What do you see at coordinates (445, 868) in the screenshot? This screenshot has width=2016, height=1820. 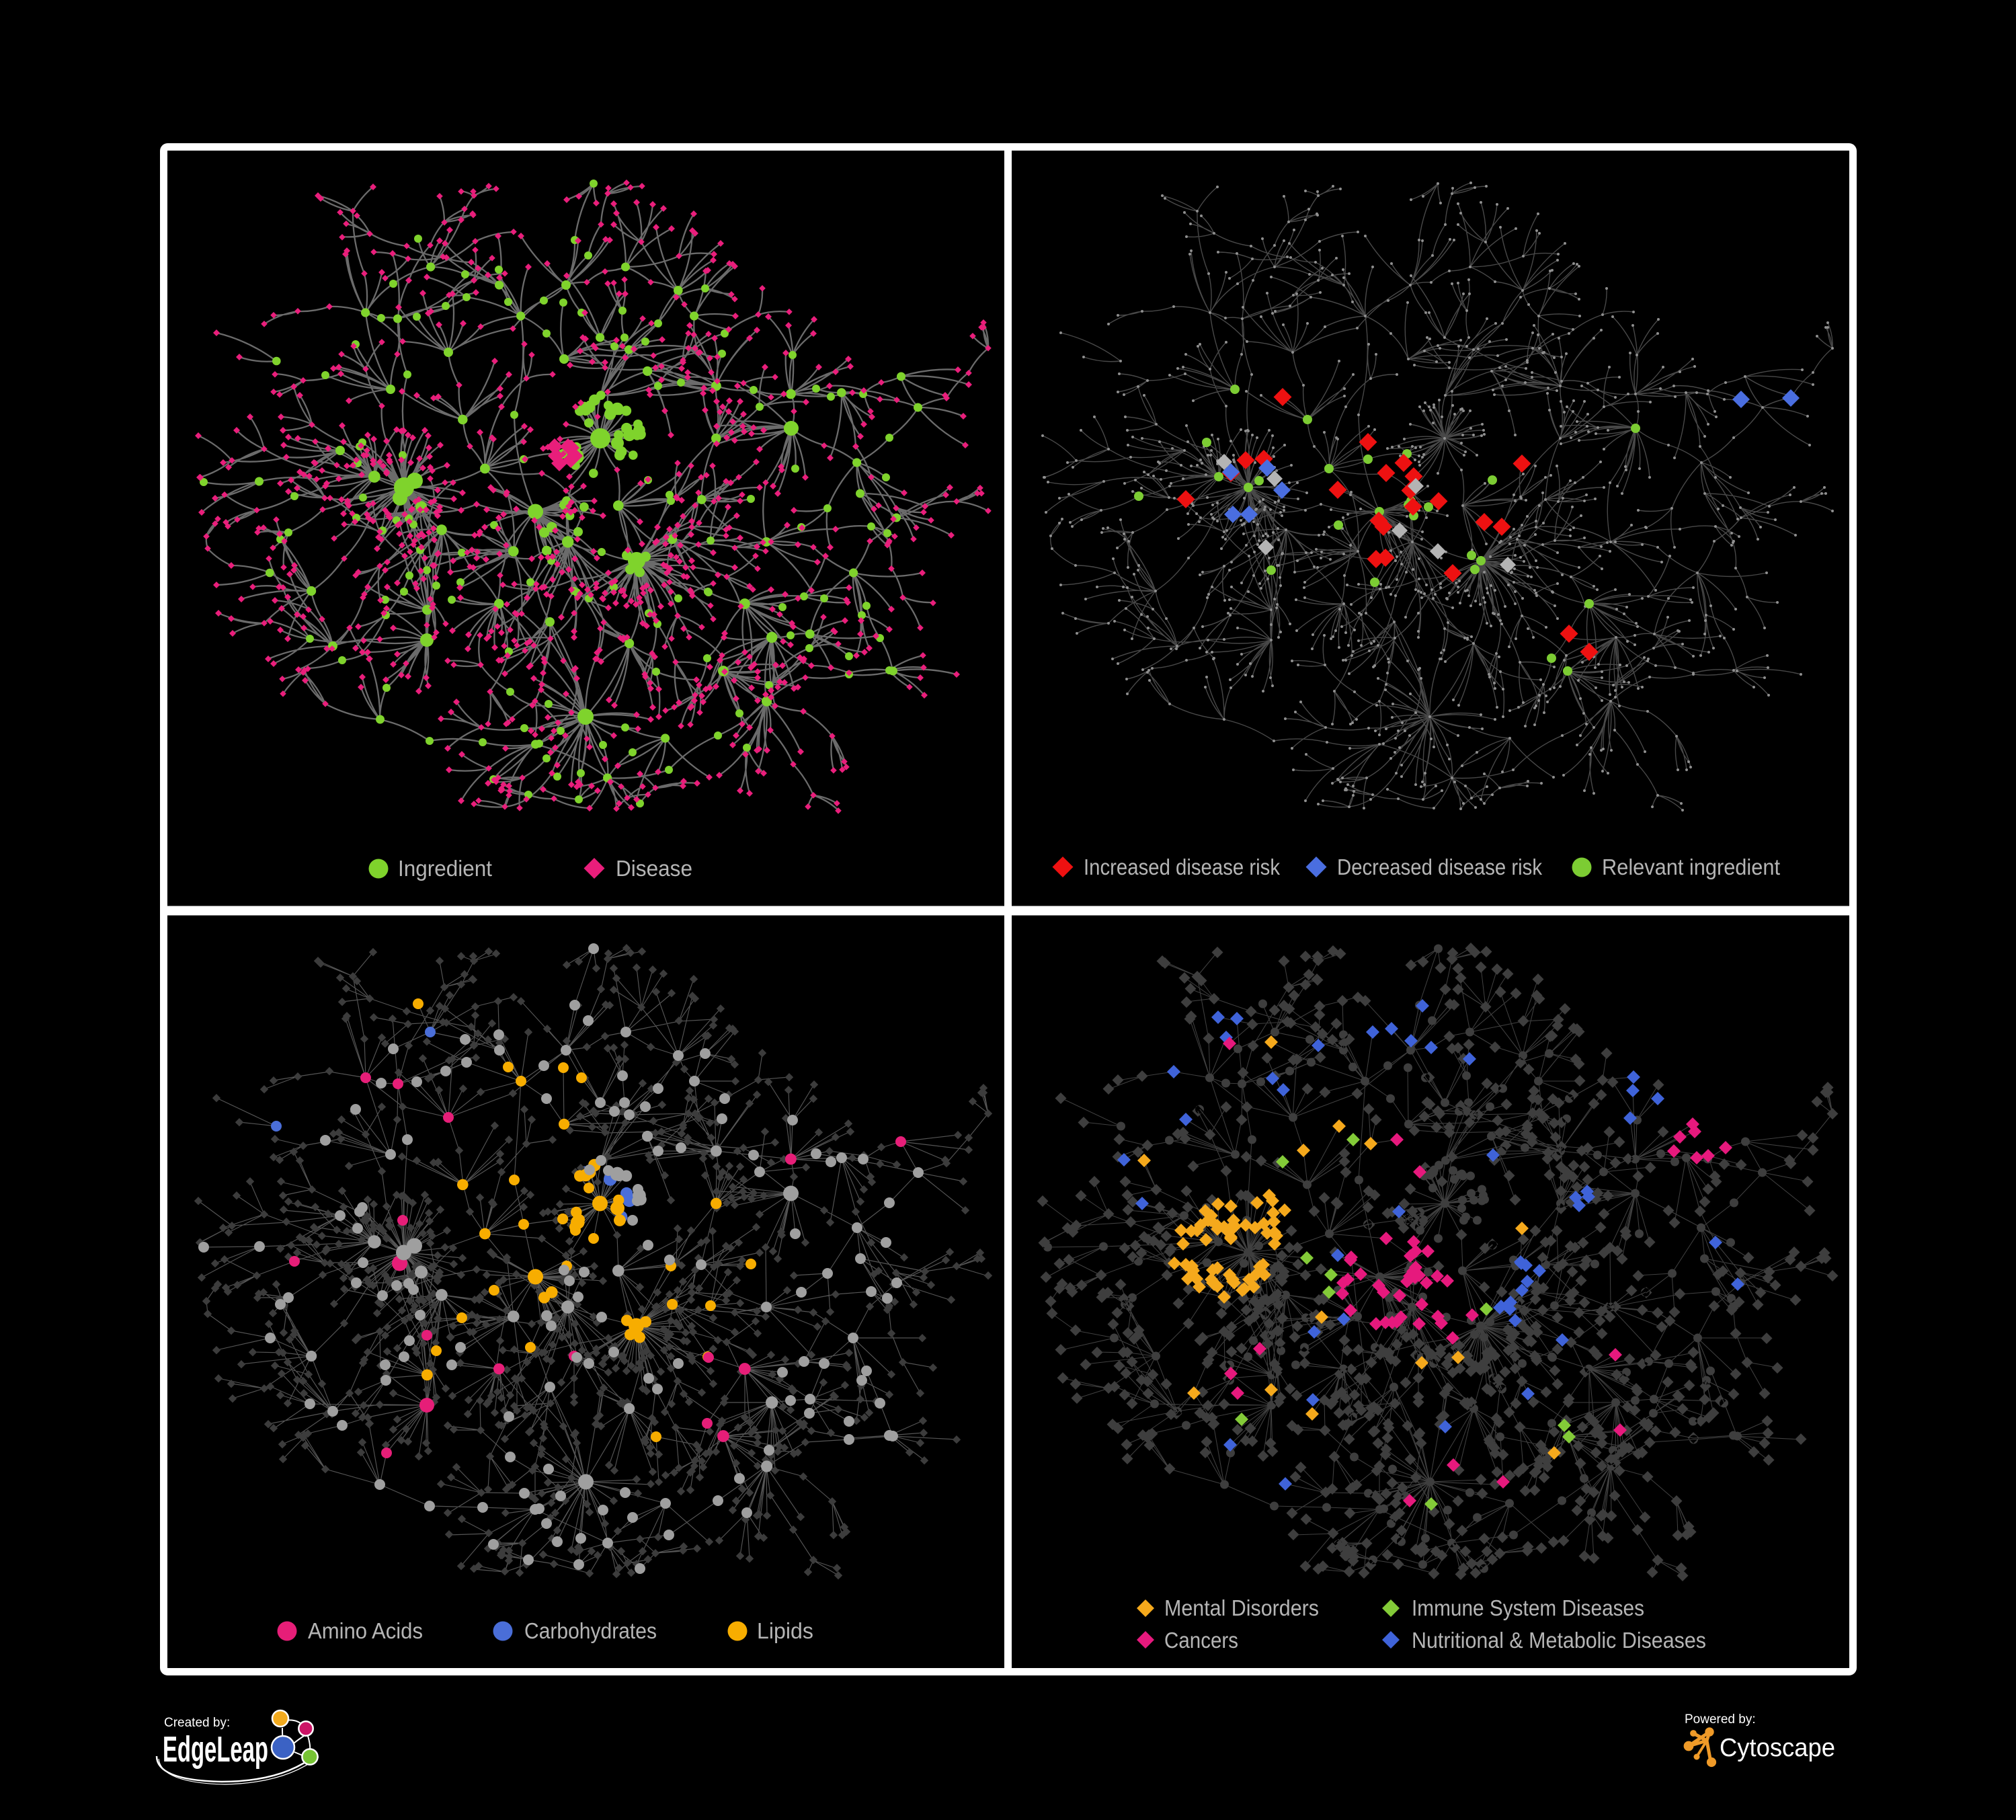 I see `svg-text: Ingredient` at bounding box center [445, 868].